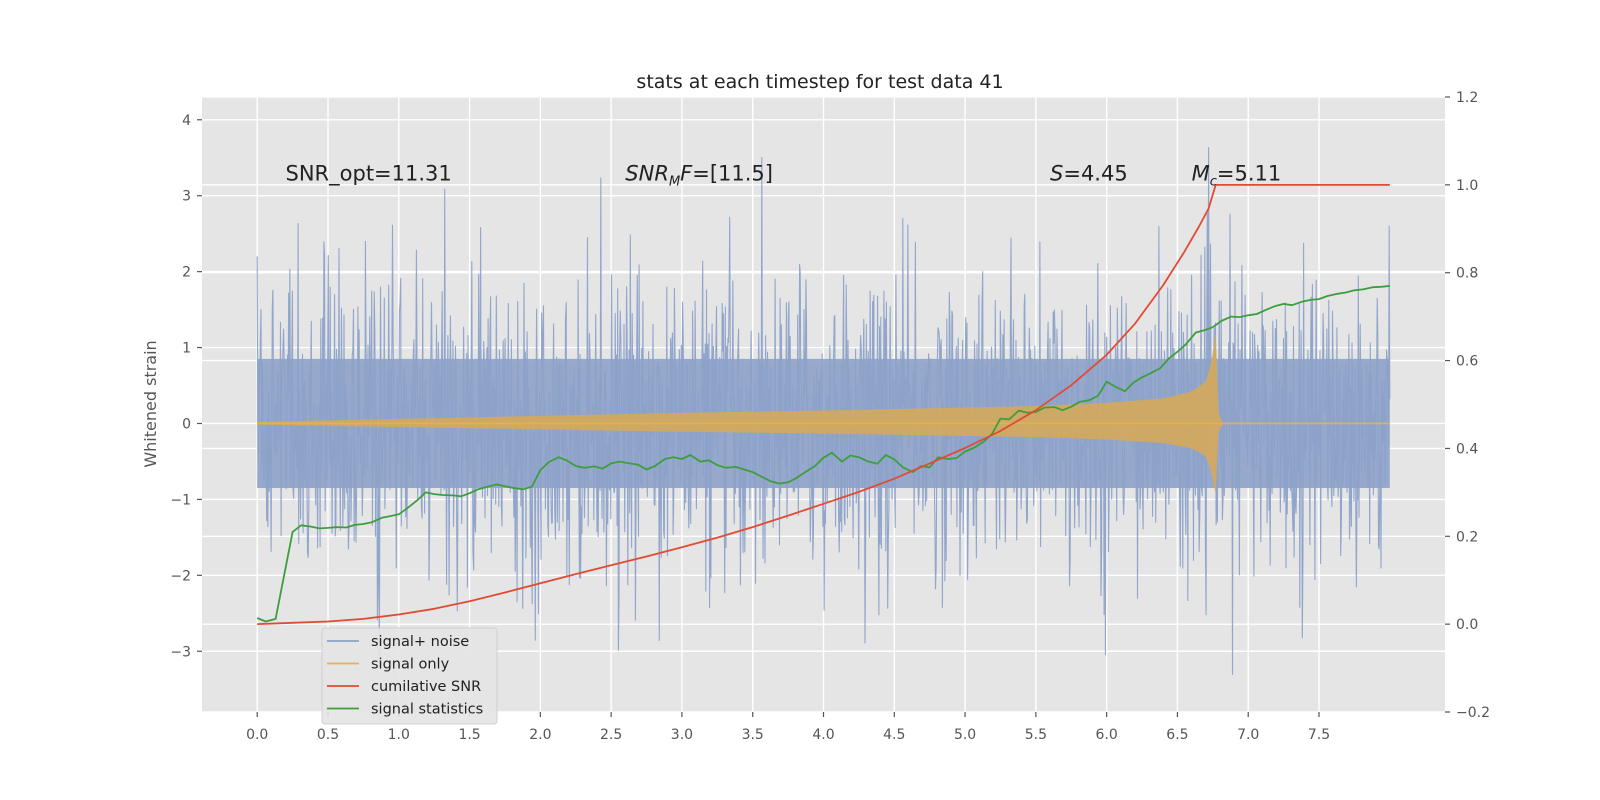  Describe the element at coordinates (1467, 274) in the screenshot. I see `y-right-tick-label: 0.8` at that location.